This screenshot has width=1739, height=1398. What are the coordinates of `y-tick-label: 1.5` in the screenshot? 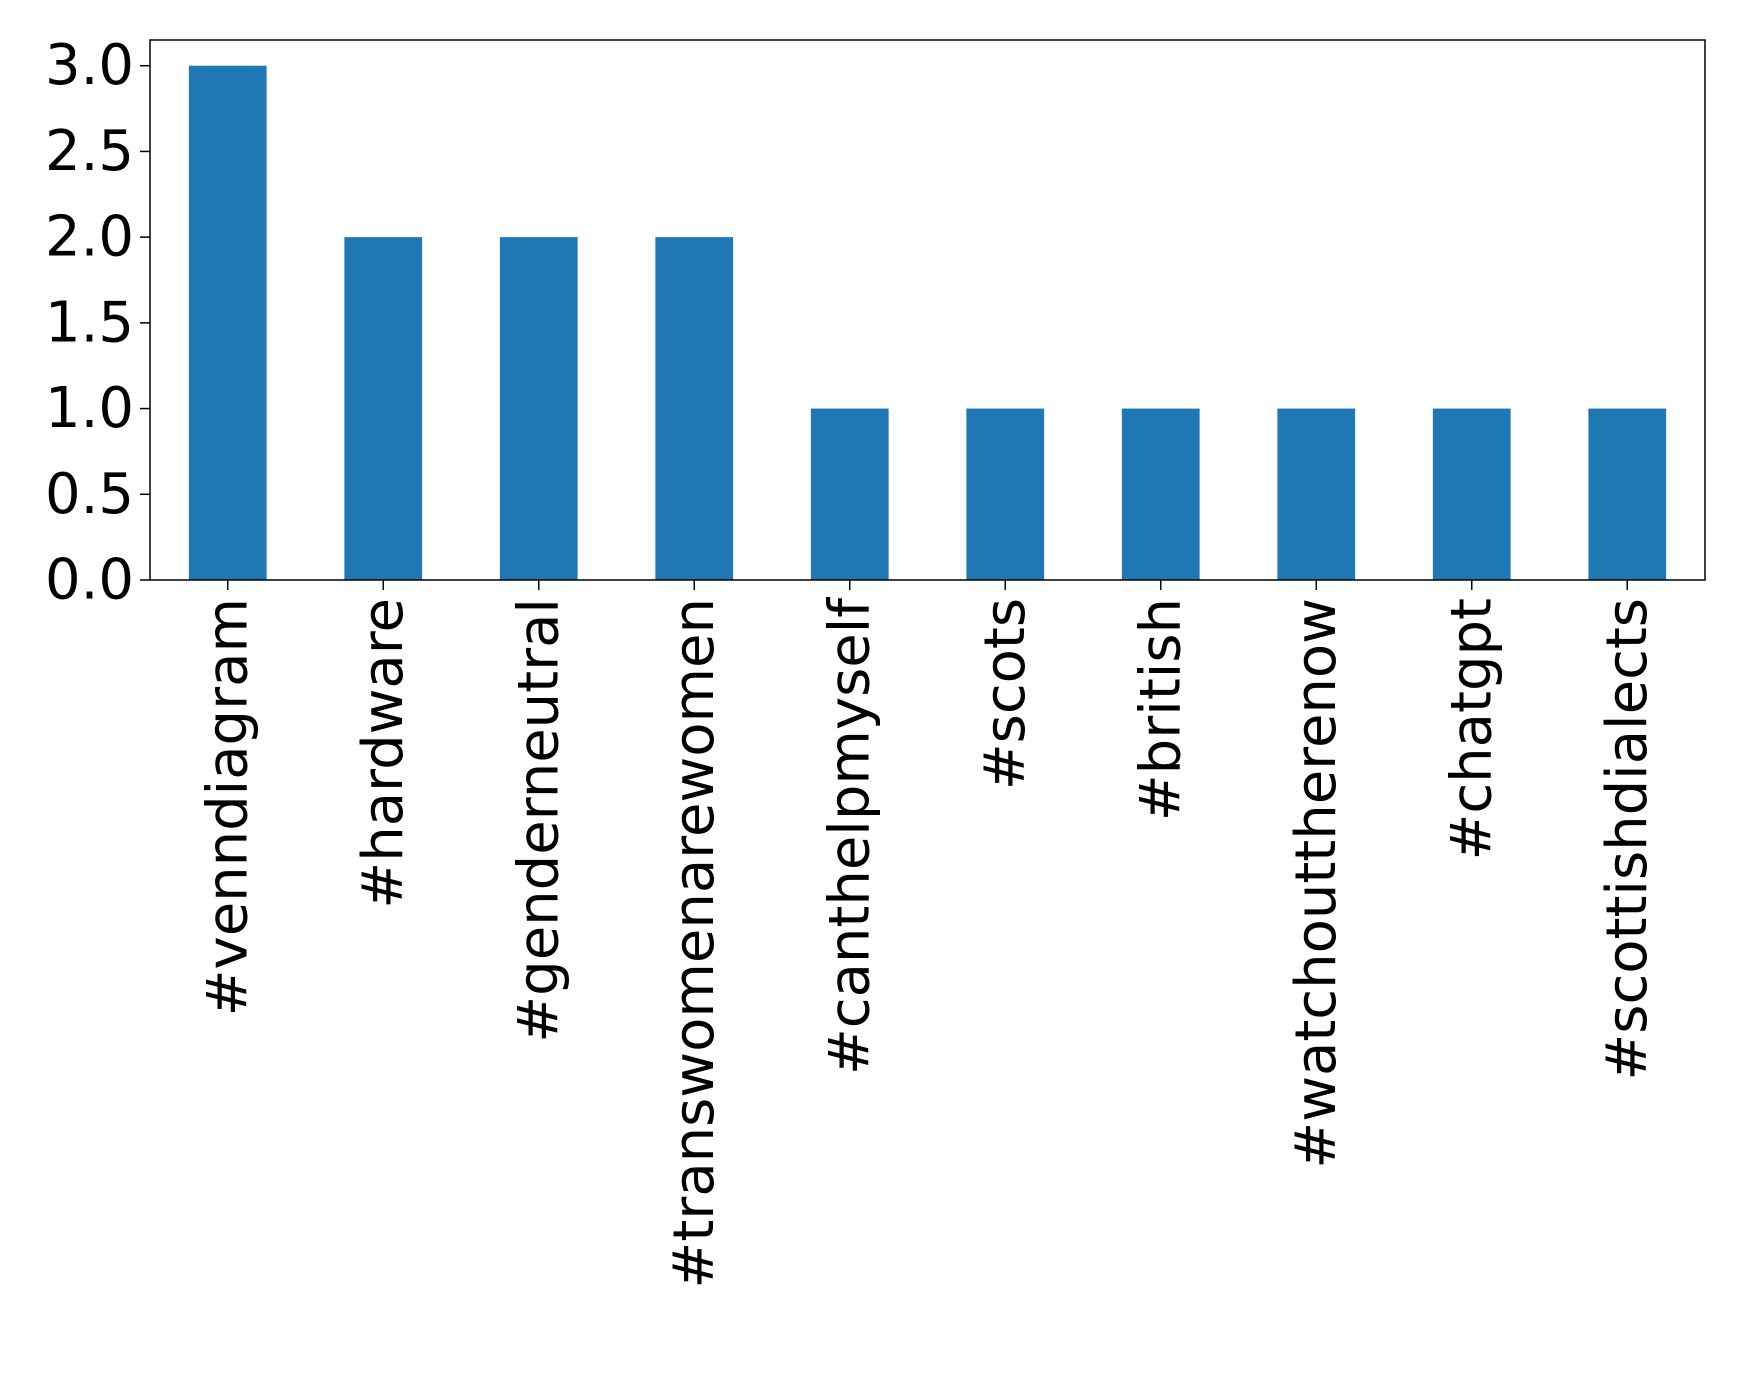 It's located at (89, 322).